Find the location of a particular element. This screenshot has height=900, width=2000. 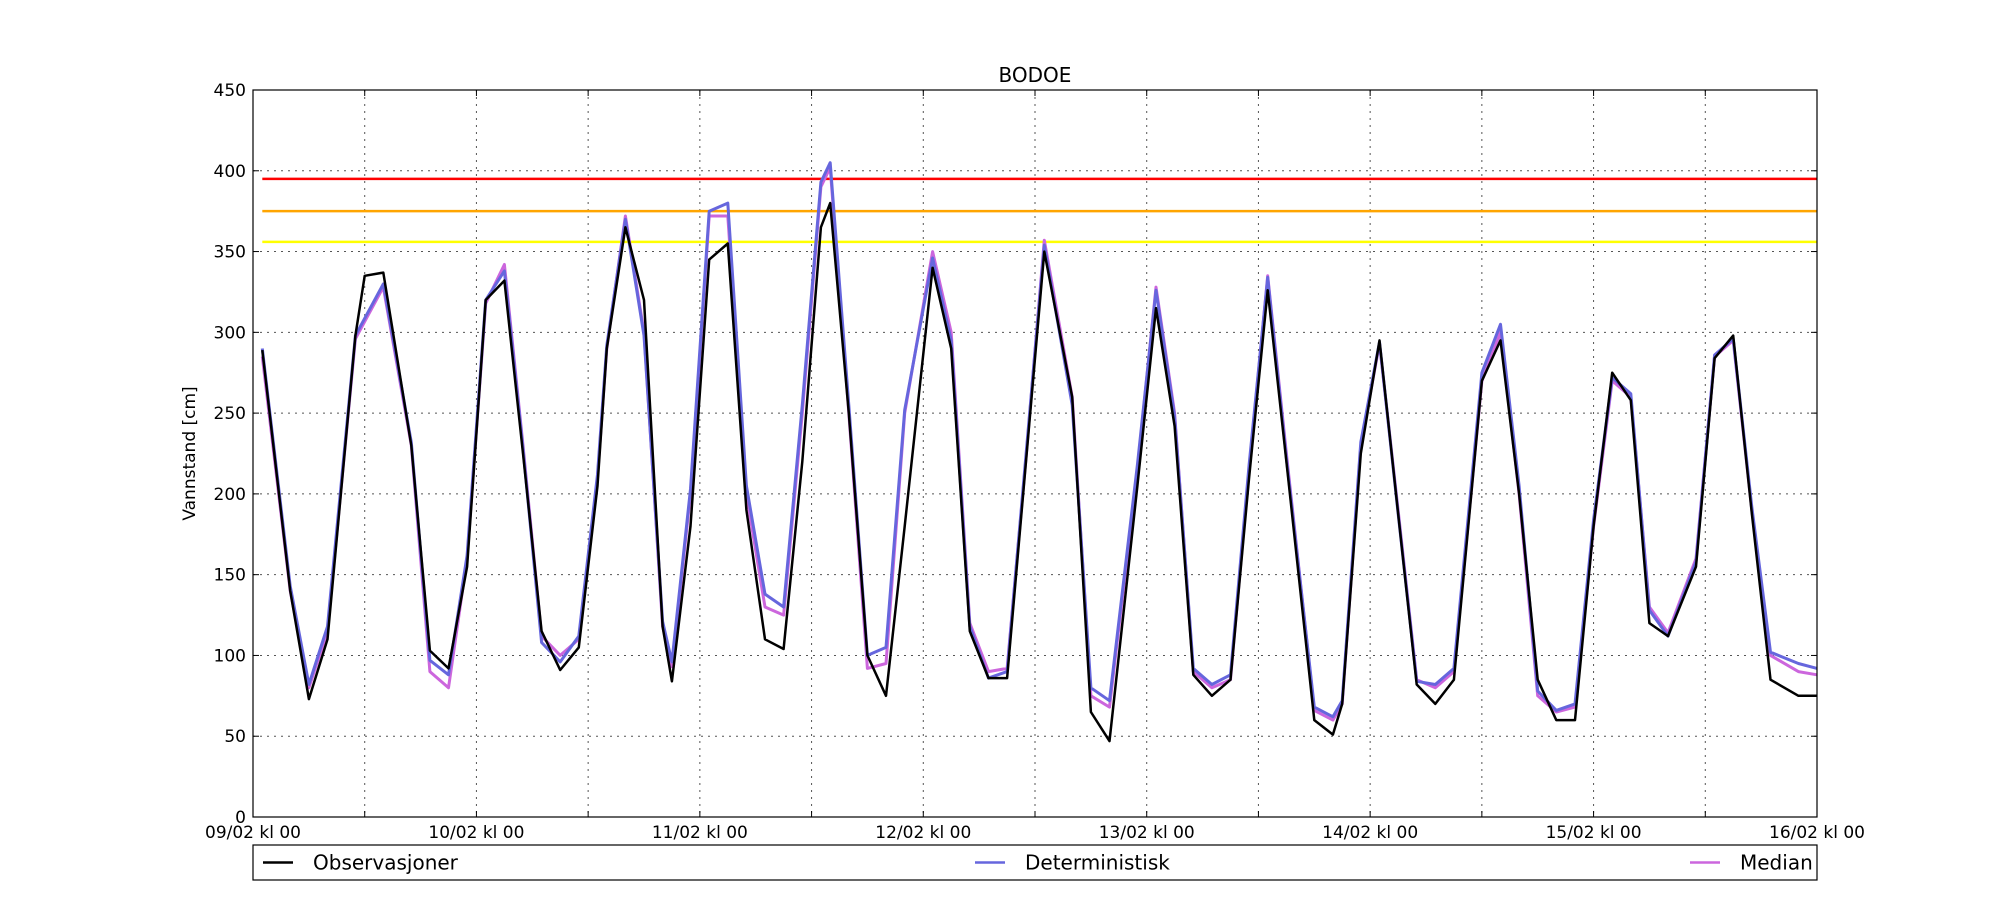

y-tick-label: 300 is located at coordinates (230, 333).